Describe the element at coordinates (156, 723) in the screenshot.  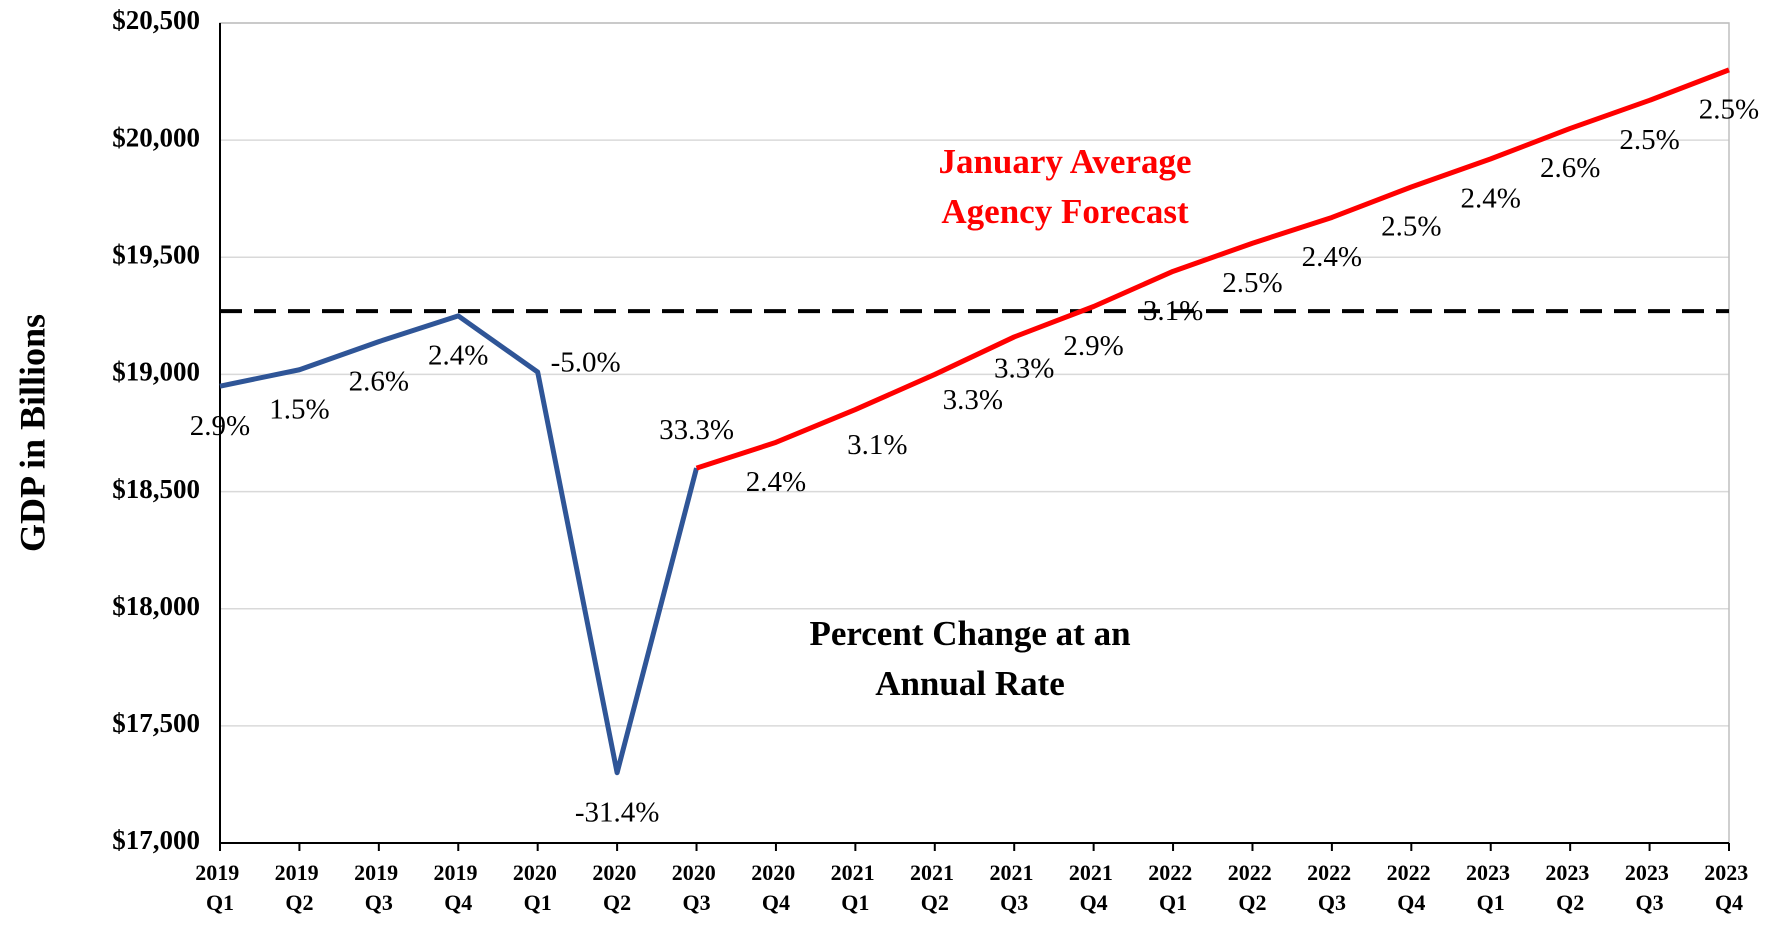
I see `y-tick-label: $17,500` at that location.